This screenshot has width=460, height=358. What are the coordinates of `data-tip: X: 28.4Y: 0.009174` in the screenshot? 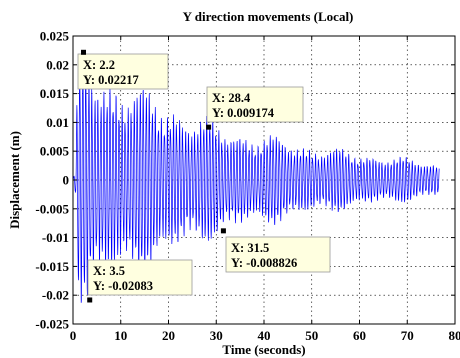 It's located at (255, 108).